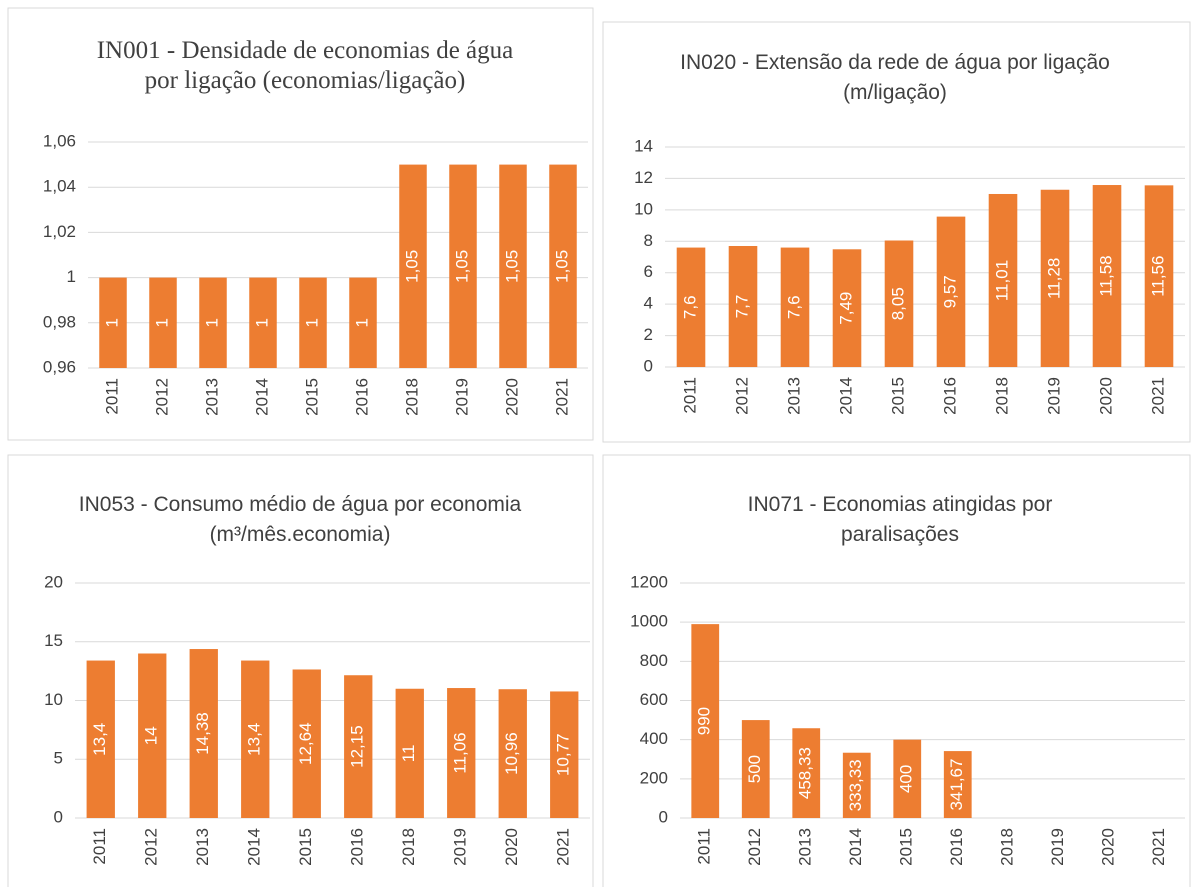 The width and height of the screenshot is (1196, 887). I want to click on y-tick-label: 4, so click(648, 303).